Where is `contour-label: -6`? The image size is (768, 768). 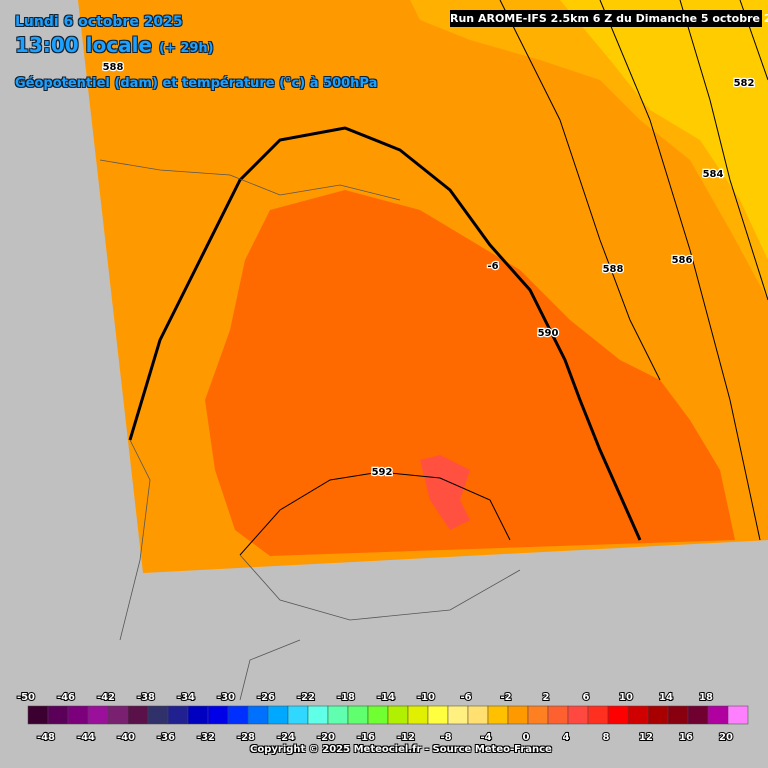 contour-label: -6 is located at coordinates (492, 266).